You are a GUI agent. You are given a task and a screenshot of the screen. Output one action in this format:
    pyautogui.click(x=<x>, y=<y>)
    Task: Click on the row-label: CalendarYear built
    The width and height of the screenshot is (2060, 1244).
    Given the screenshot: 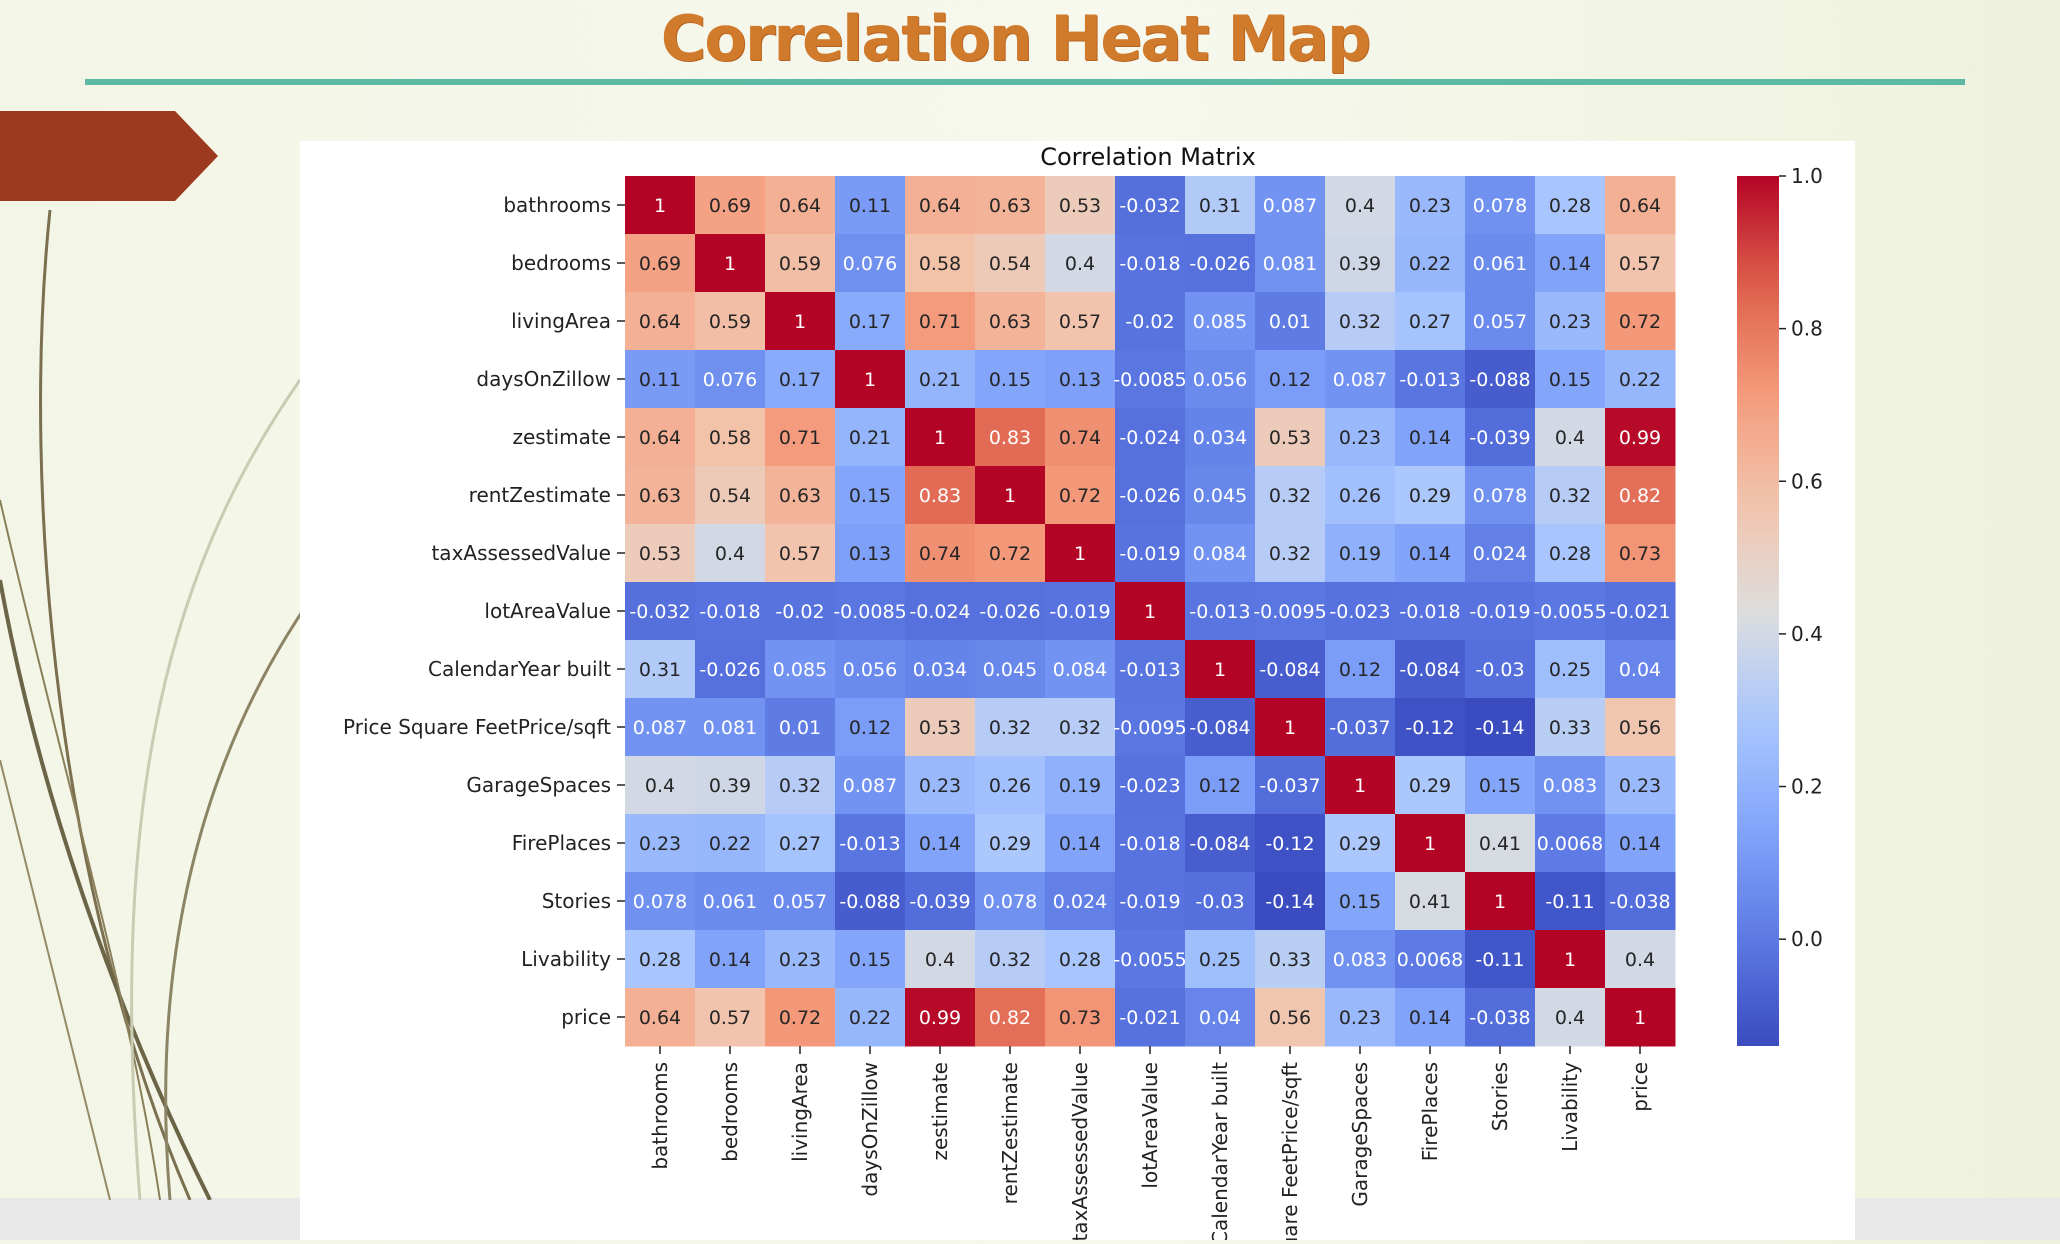 What is the action you would take?
    pyautogui.click(x=519, y=669)
    